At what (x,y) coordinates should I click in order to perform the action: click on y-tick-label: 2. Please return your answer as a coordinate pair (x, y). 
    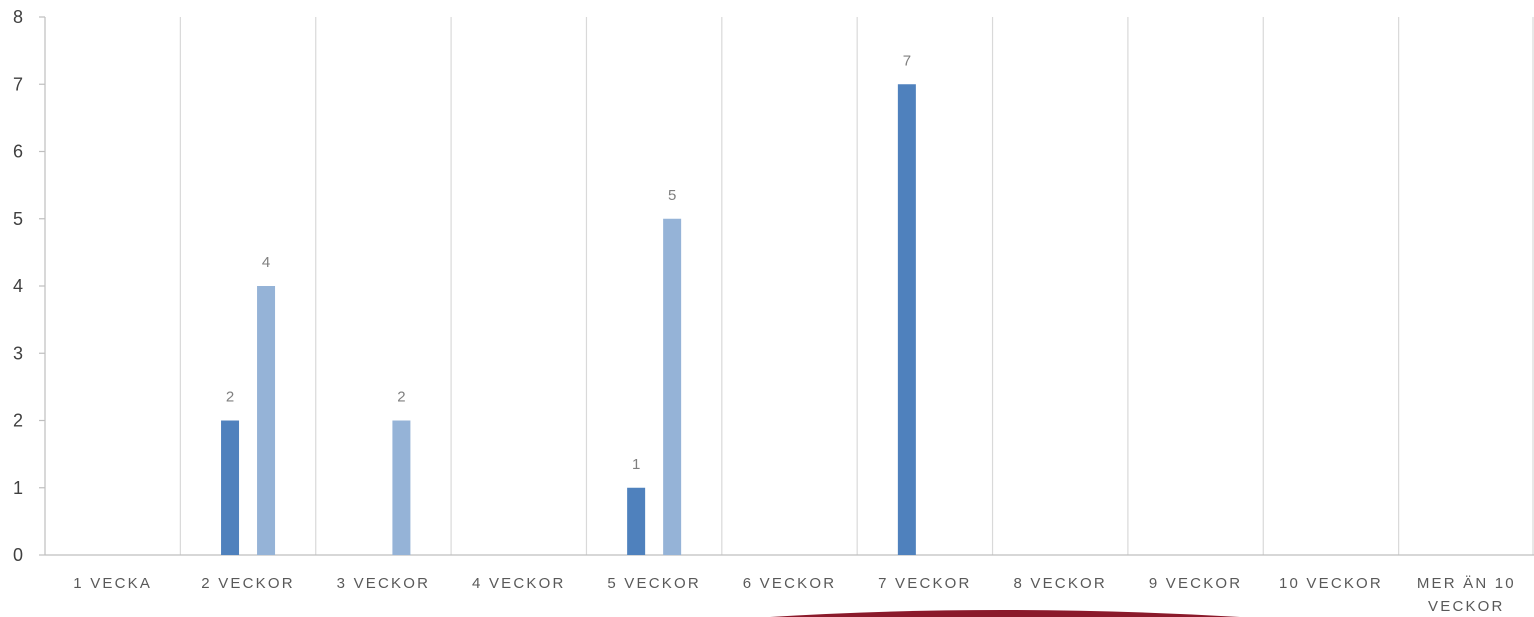
    Looking at the image, I should click on (18, 421).